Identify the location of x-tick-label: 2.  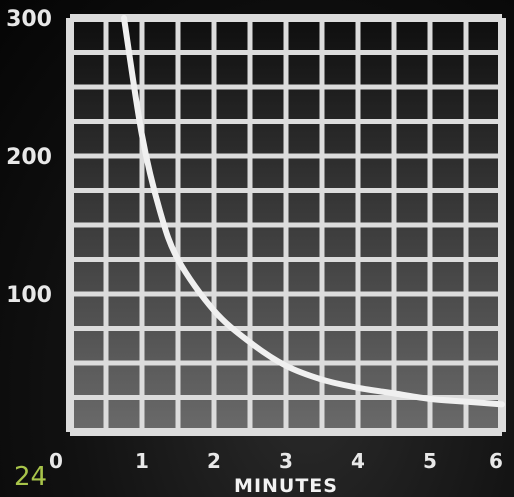
(214, 461).